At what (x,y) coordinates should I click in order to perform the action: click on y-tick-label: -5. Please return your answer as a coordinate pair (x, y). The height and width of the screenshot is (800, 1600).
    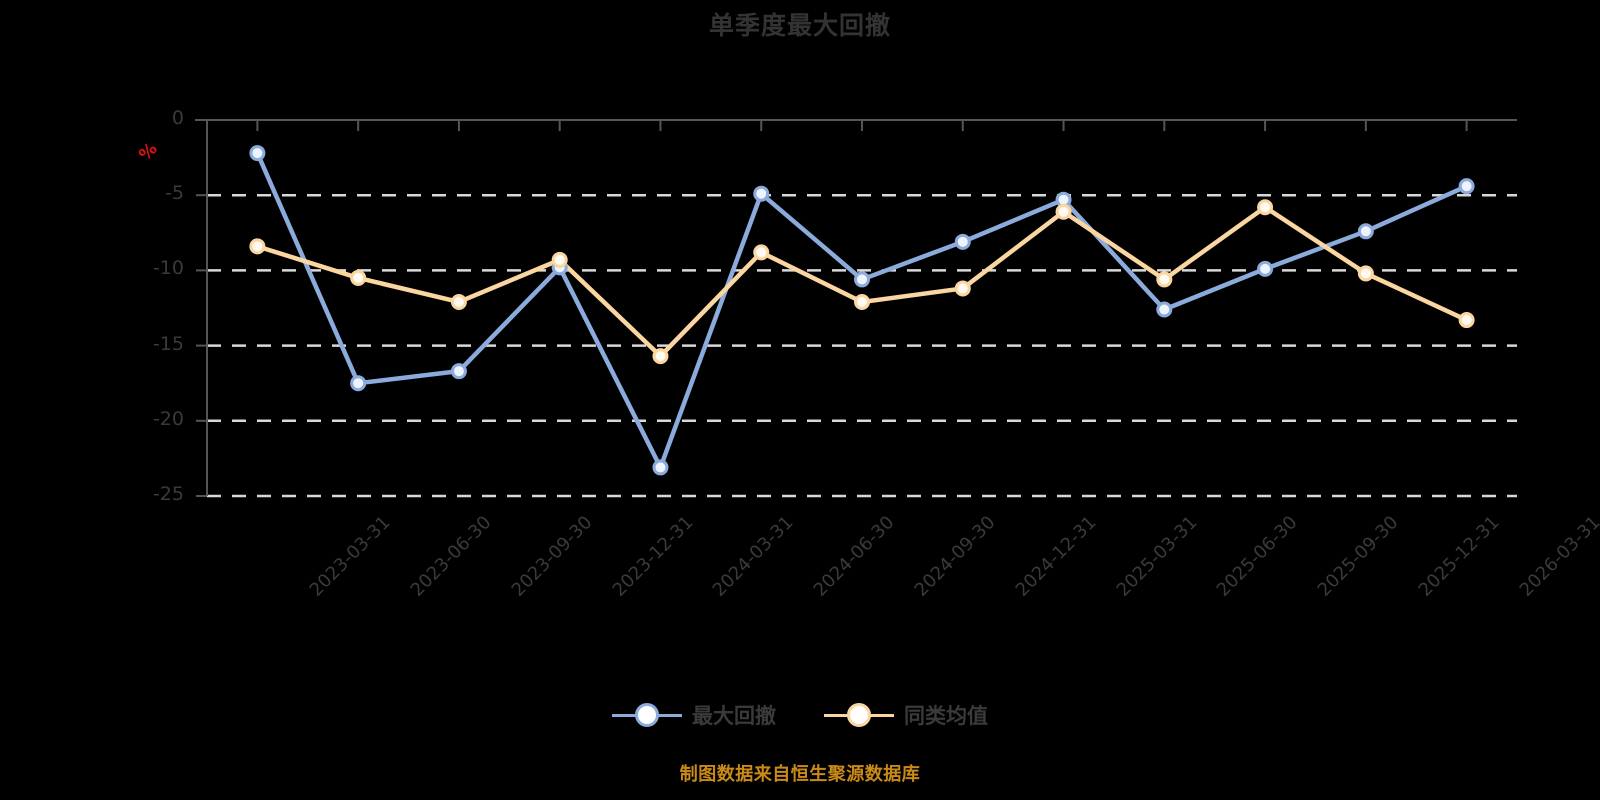
    Looking at the image, I should click on (174, 193).